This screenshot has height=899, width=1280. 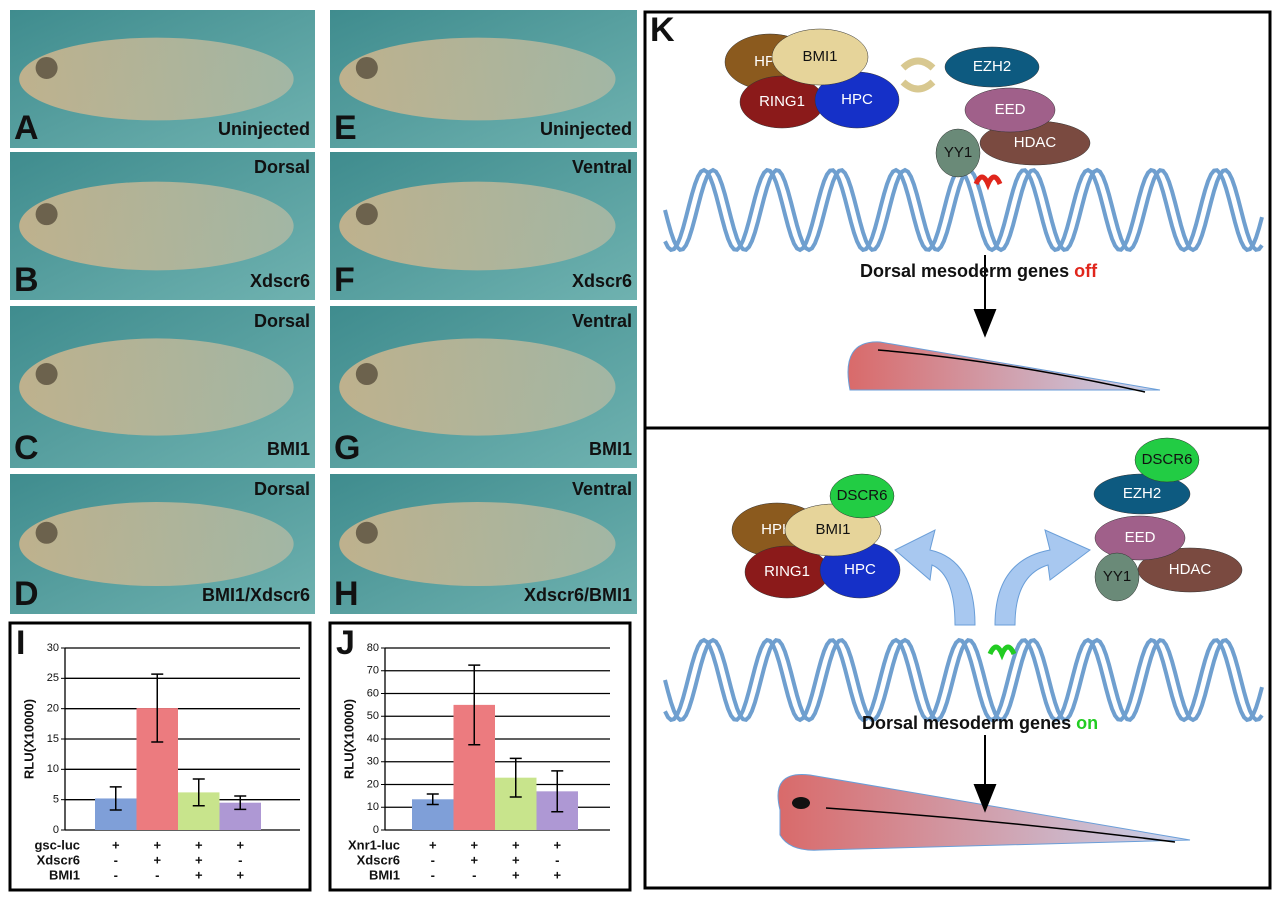 What do you see at coordinates (348, 739) in the screenshot?
I see `y-axis-label: RLU(X10000)` at bounding box center [348, 739].